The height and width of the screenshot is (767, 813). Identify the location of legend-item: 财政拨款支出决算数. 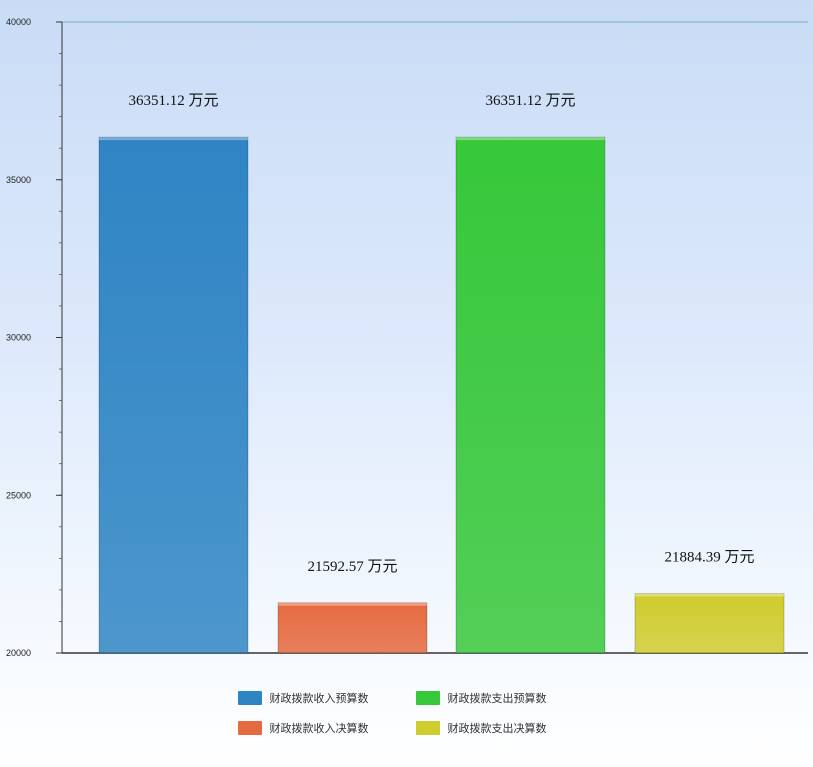
(495, 728).